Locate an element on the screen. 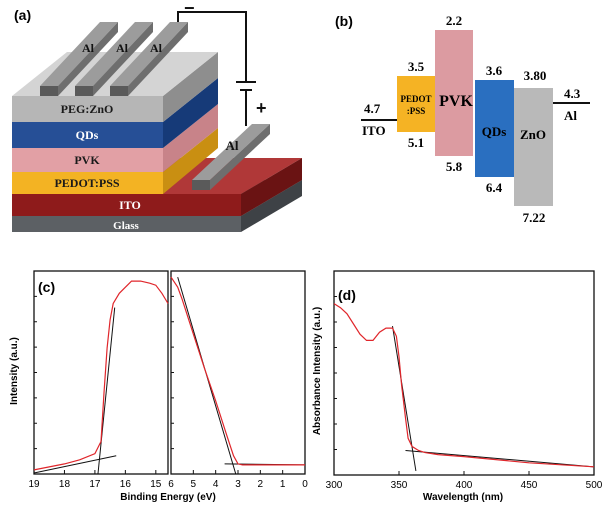 This screenshot has height=506, width=606. plot-c-right-marks is located at coordinates (238, 375).